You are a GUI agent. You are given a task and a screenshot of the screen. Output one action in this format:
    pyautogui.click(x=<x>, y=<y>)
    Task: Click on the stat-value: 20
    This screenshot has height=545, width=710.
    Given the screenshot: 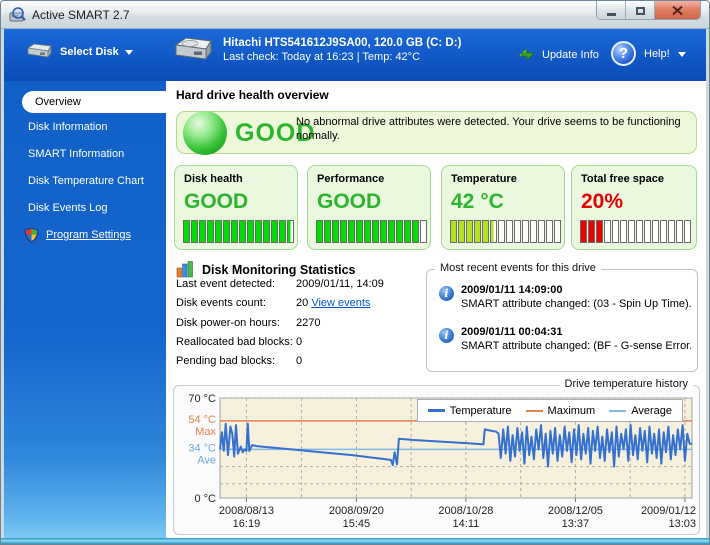 What is the action you would take?
    pyautogui.click(x=302, y=303)
    